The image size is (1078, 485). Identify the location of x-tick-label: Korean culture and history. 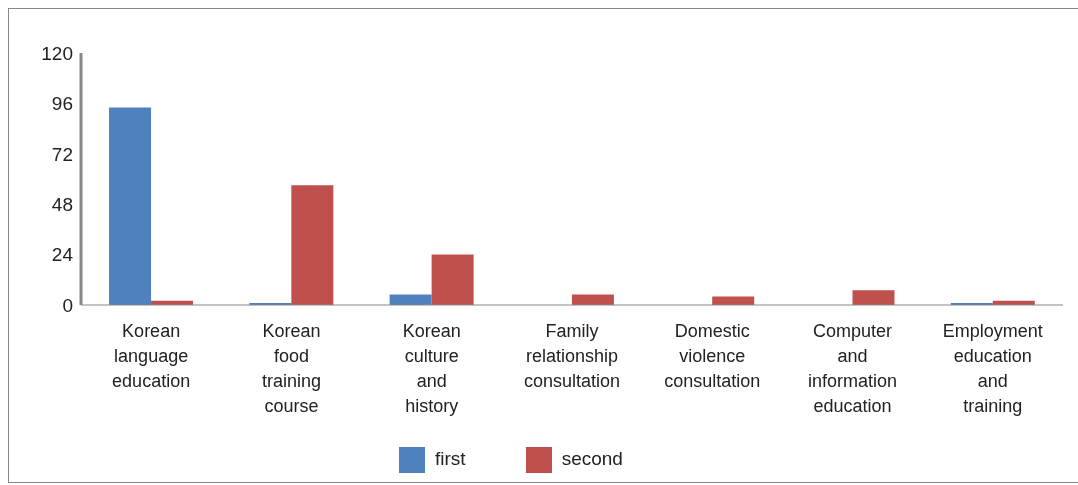
(431, 368).